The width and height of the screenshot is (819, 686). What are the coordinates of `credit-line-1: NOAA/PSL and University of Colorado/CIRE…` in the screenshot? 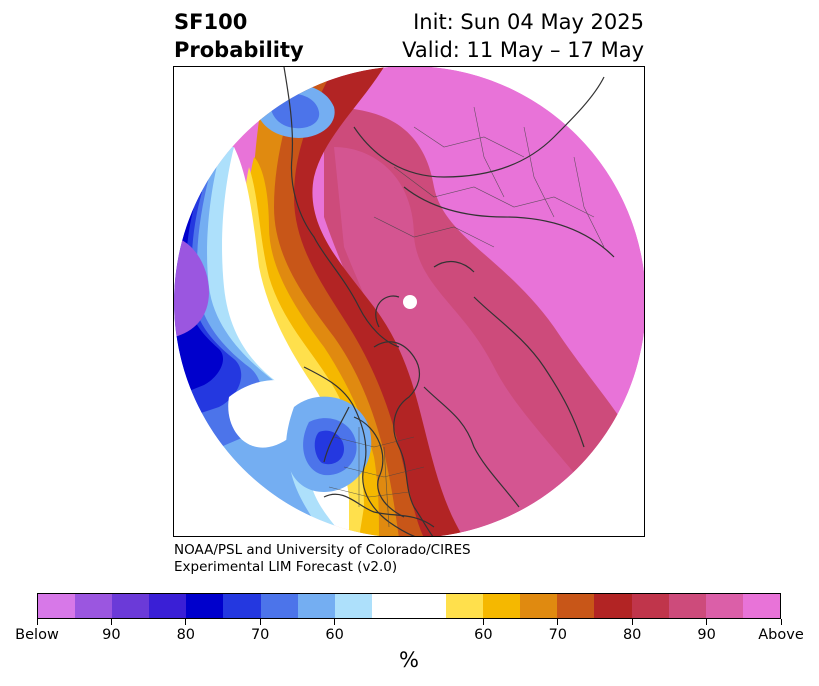 It's located at (322, 550).